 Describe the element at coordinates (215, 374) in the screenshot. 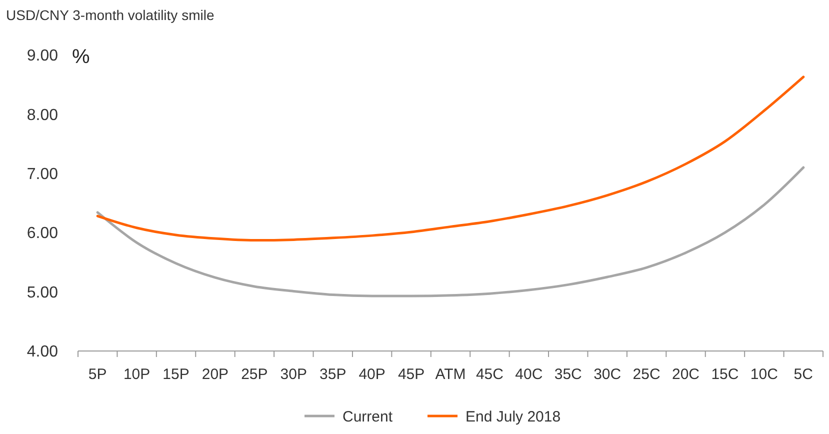

I see `x-tick-label: 20P` at that location.